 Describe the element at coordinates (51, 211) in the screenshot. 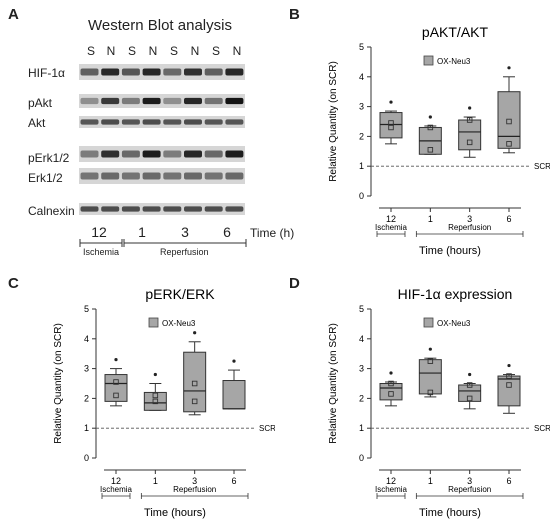

I see `row-label: Calnexin` at that location.